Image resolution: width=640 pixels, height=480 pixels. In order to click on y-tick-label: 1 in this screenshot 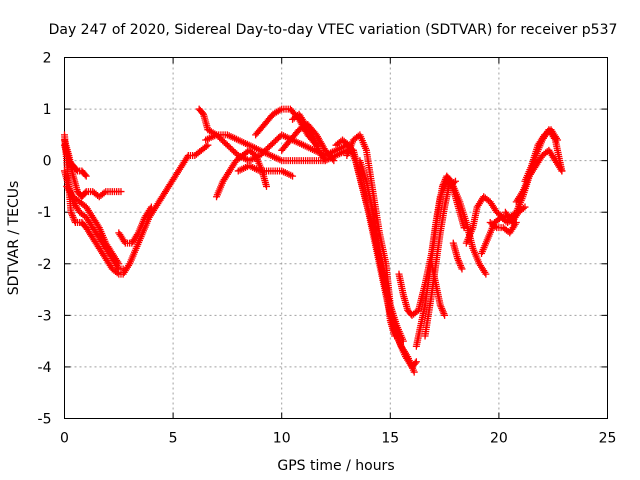, I will do `click(47, 110)`.